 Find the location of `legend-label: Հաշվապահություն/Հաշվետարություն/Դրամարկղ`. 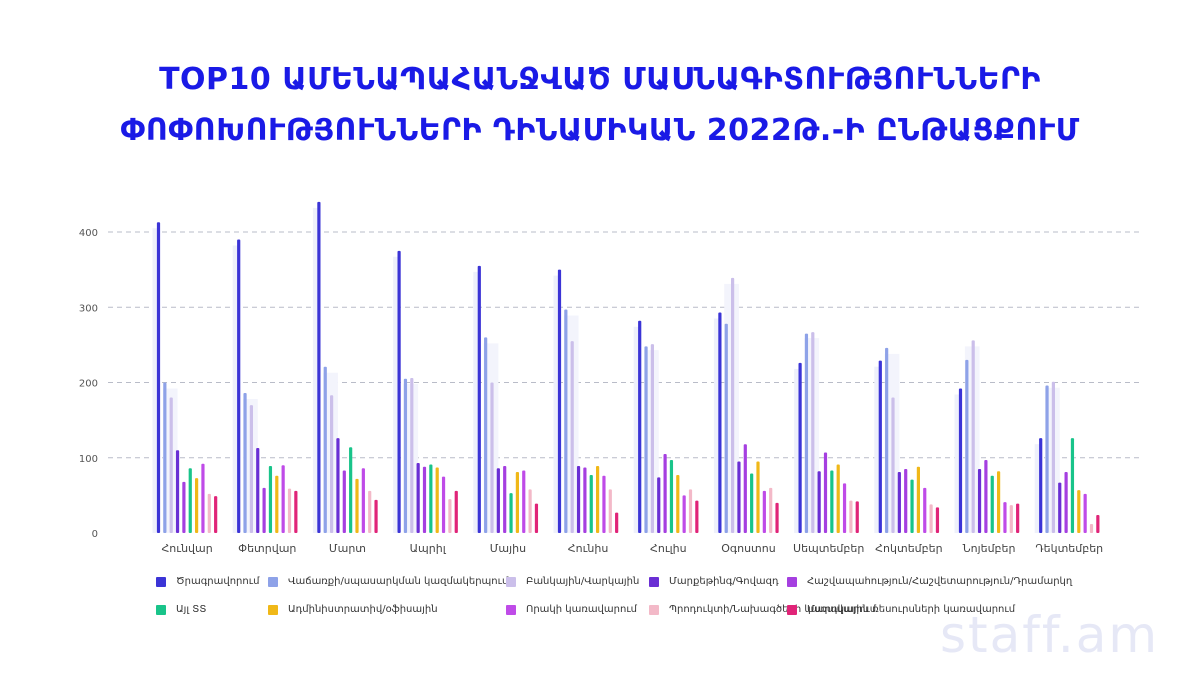

legend-label: Հաշվապահություն/Հաշվետարություն/Դրամարկղ is located at coordinates (940, 581).